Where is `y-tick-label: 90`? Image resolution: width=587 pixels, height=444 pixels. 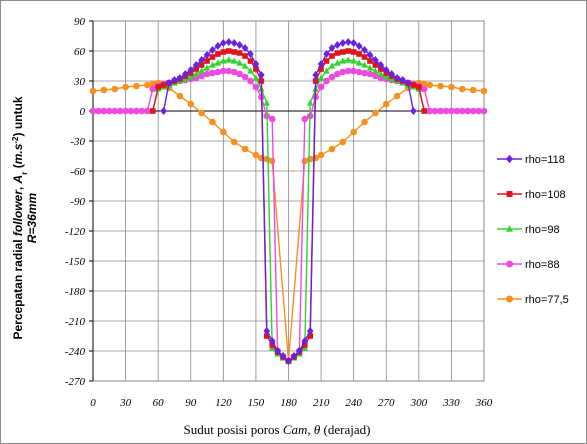
y-tick-label: 90 is located at coordinates (80, 22).